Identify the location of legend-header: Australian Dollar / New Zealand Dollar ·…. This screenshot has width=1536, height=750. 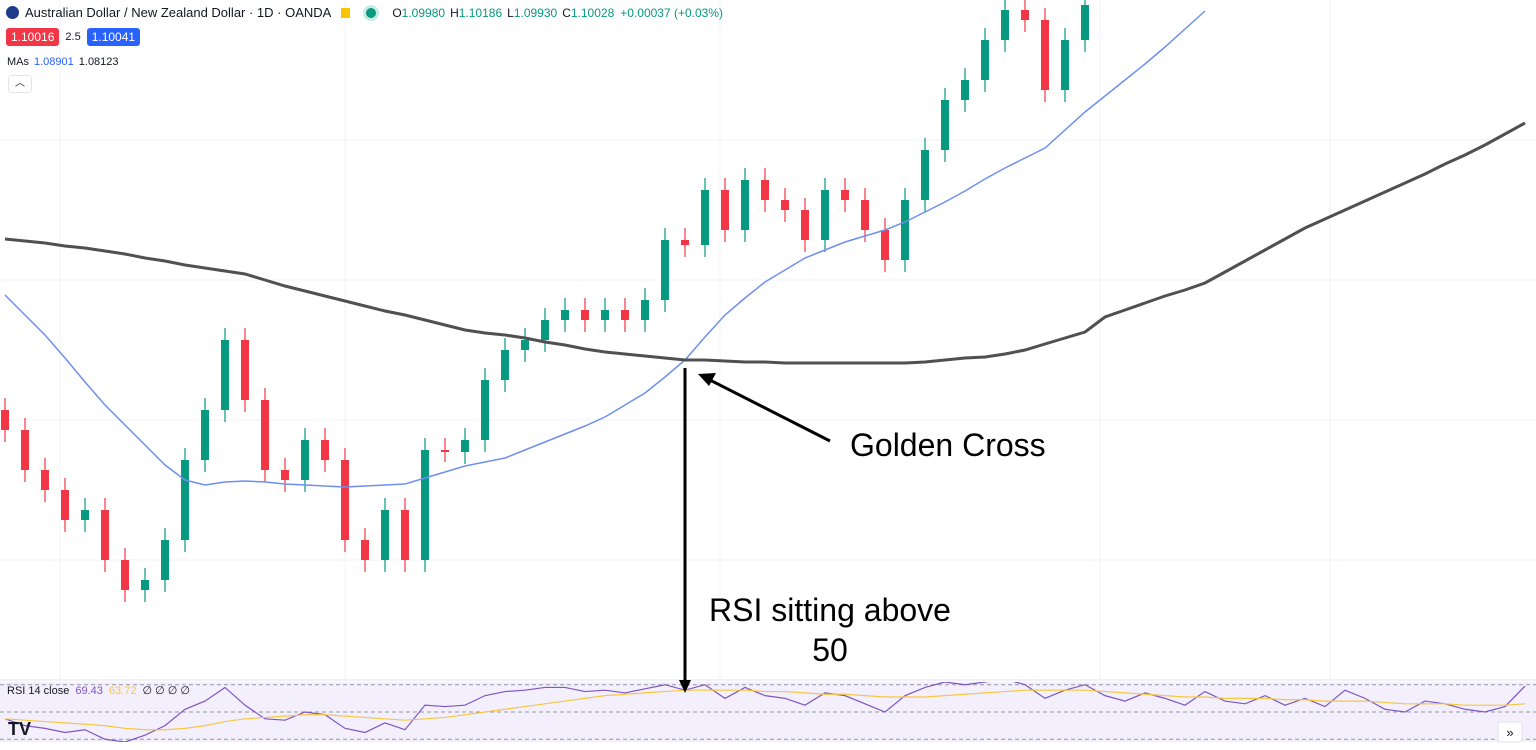
(364, 12).